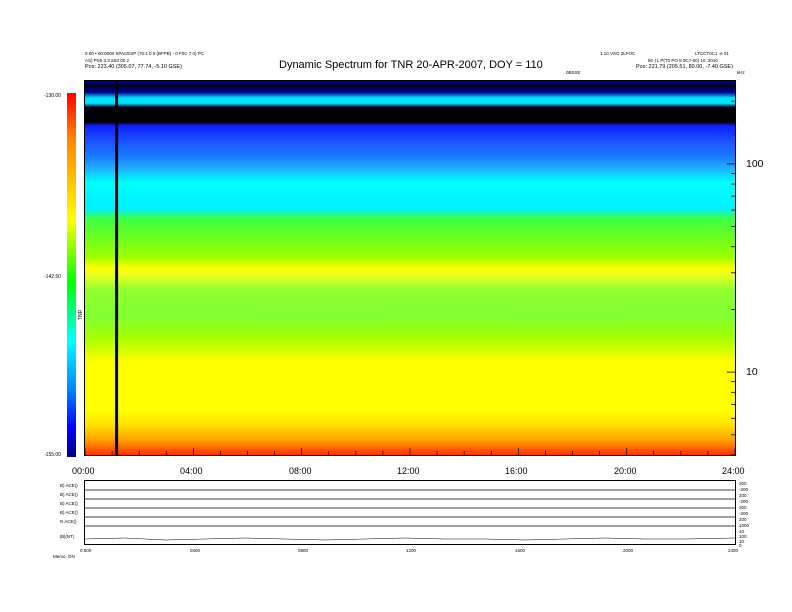  What do you see at coordinates (411, 550) in the screenshot?
I see `panel-x-tick-4: 1200` at bounding box center [411, 550].